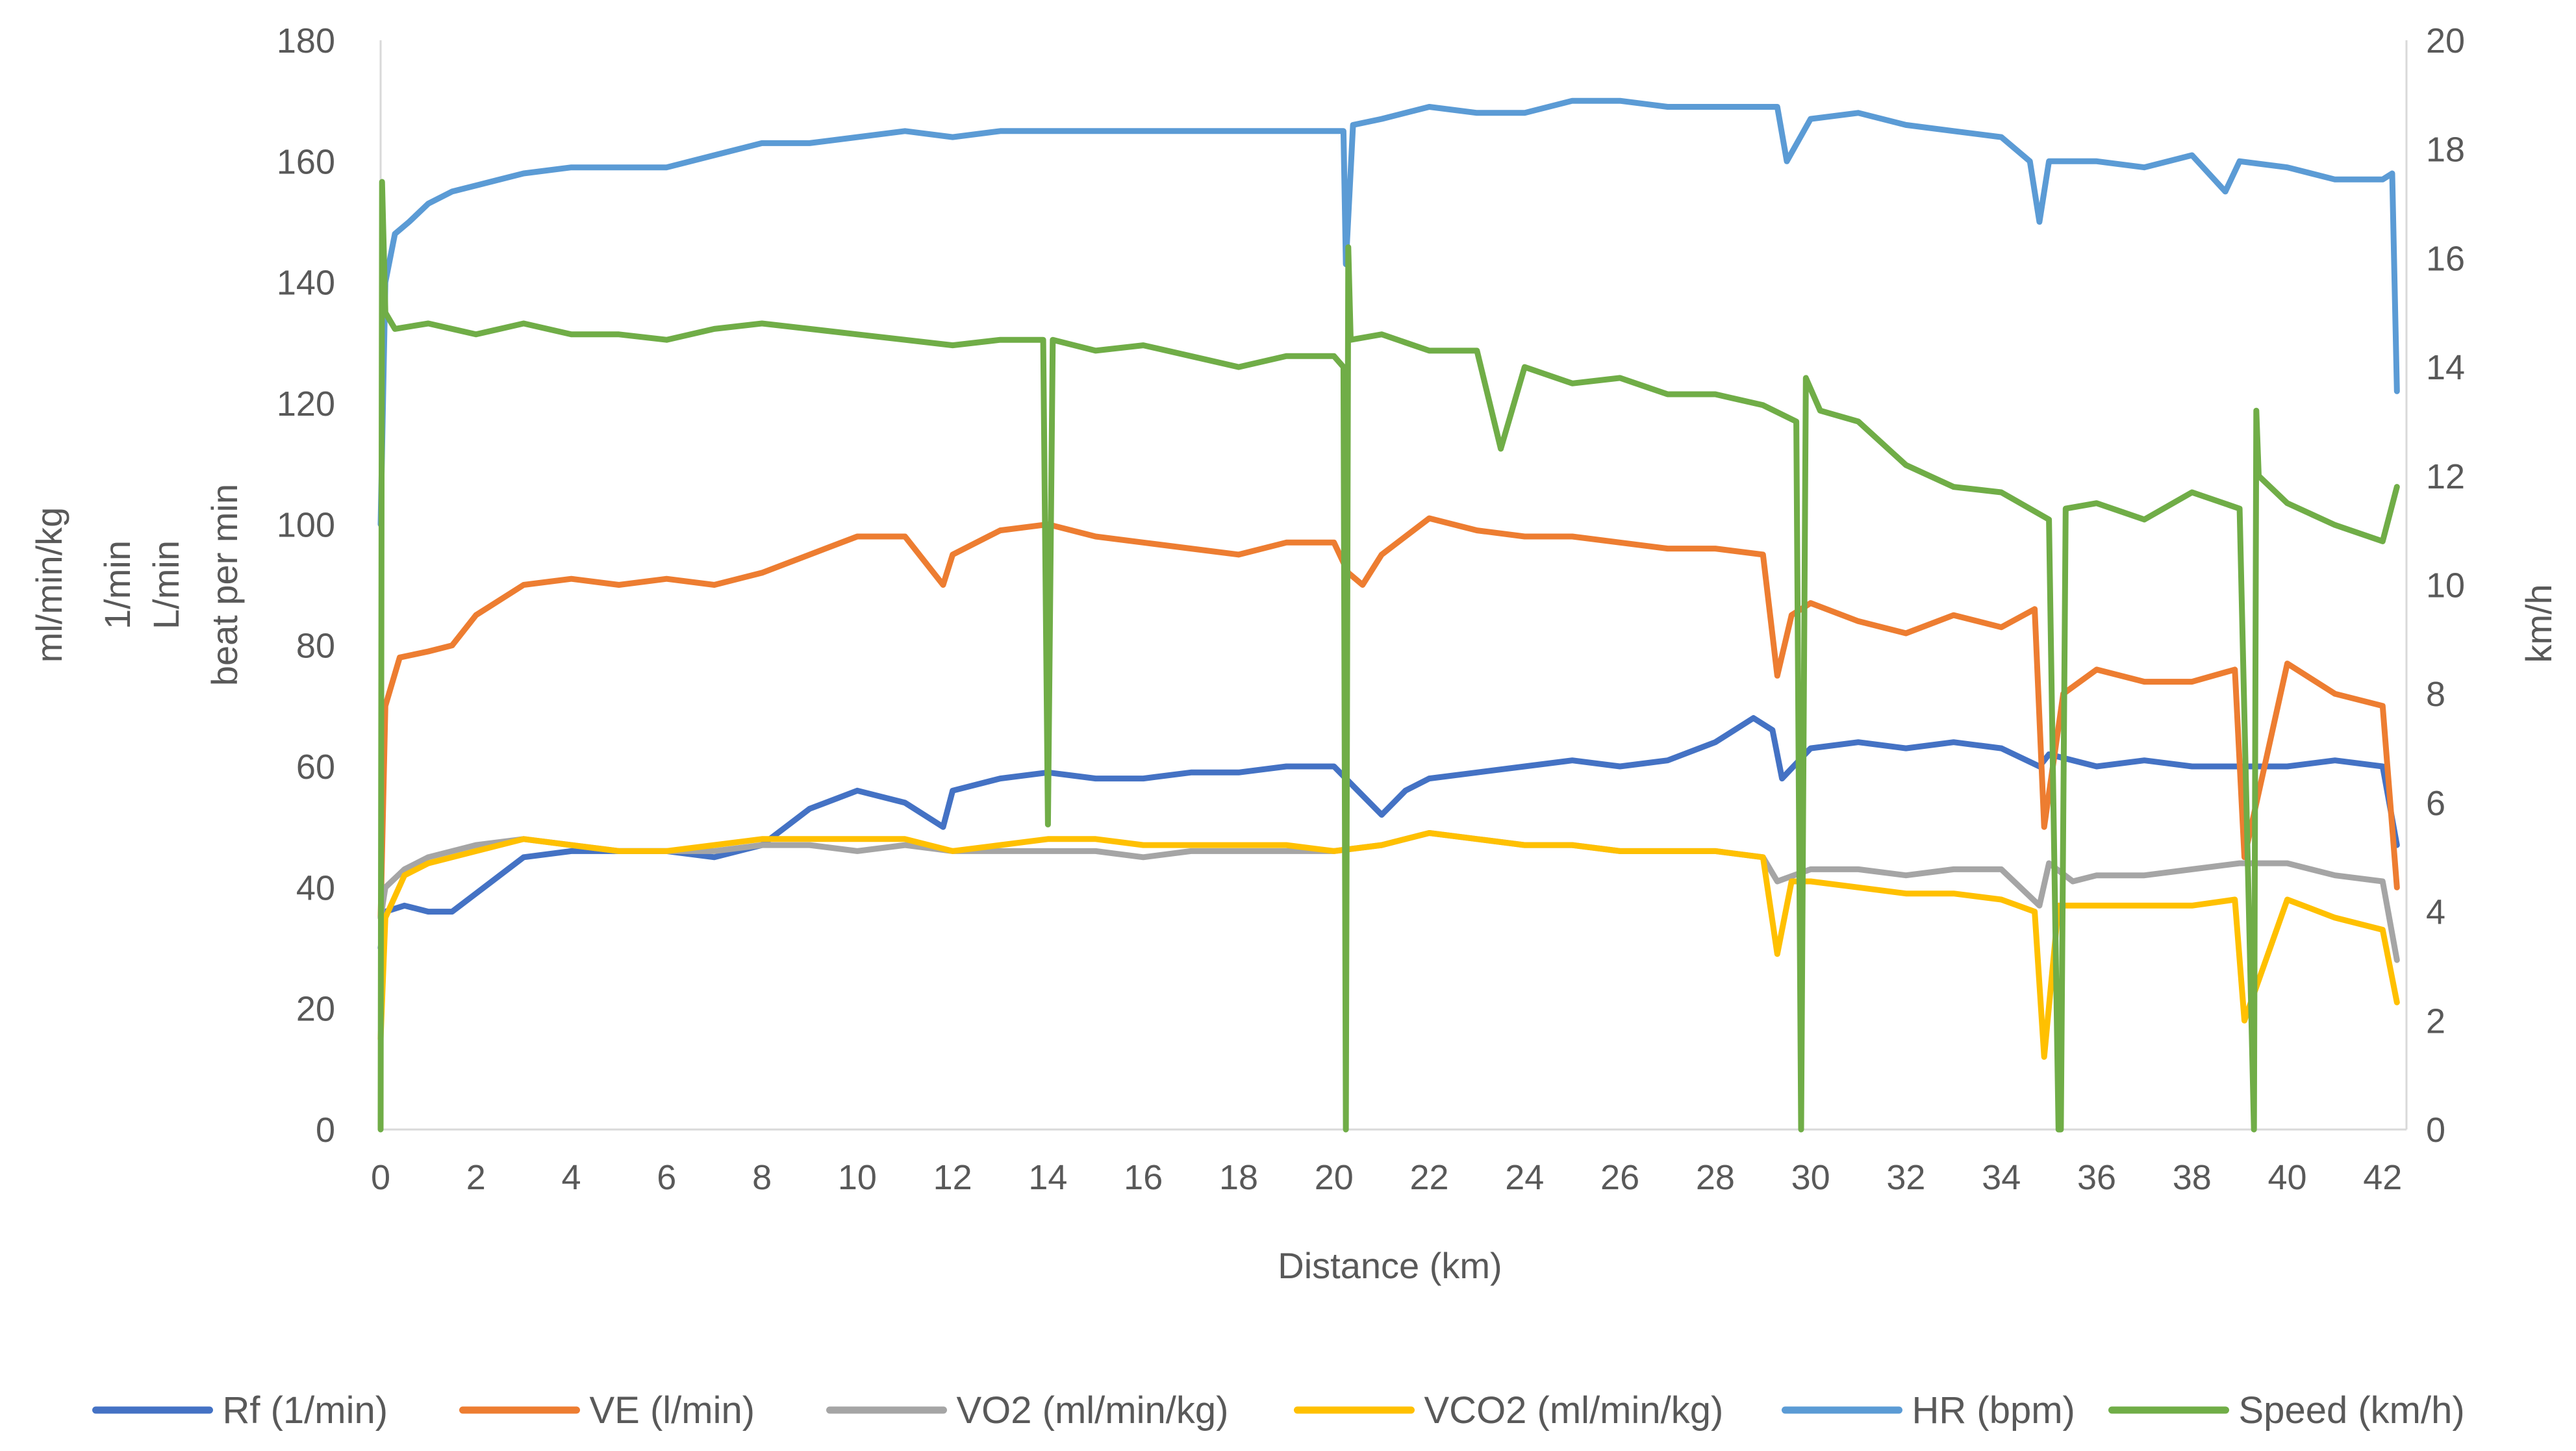 This screenshot has height=1451, width=2576. I want to click on x-tick-label: 8, so click(762, 1177).